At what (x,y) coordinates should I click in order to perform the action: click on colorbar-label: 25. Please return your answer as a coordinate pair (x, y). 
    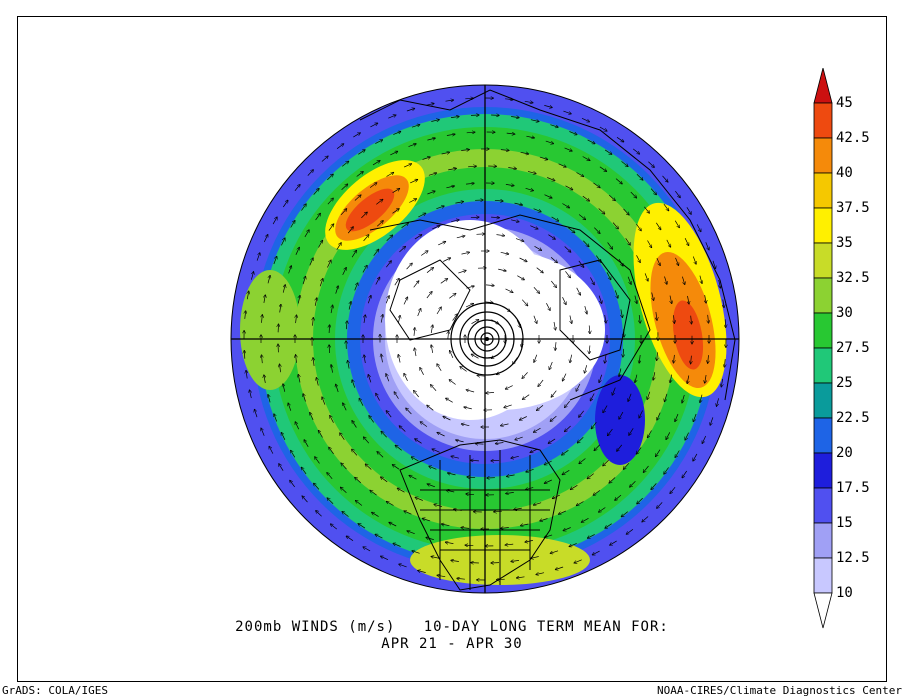
    Looking at the image, I should click on (844, 383).